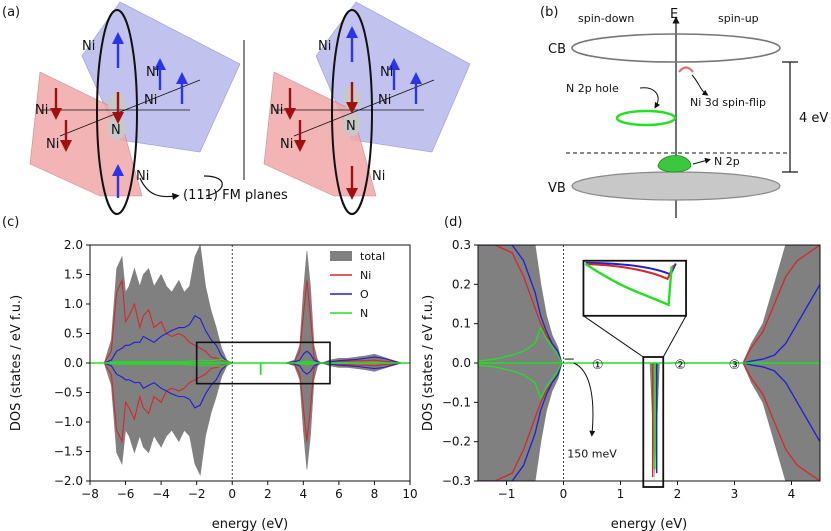 The height and width of the screenshot is (531, 831). I want to click on valence-band, so click(676, 186).